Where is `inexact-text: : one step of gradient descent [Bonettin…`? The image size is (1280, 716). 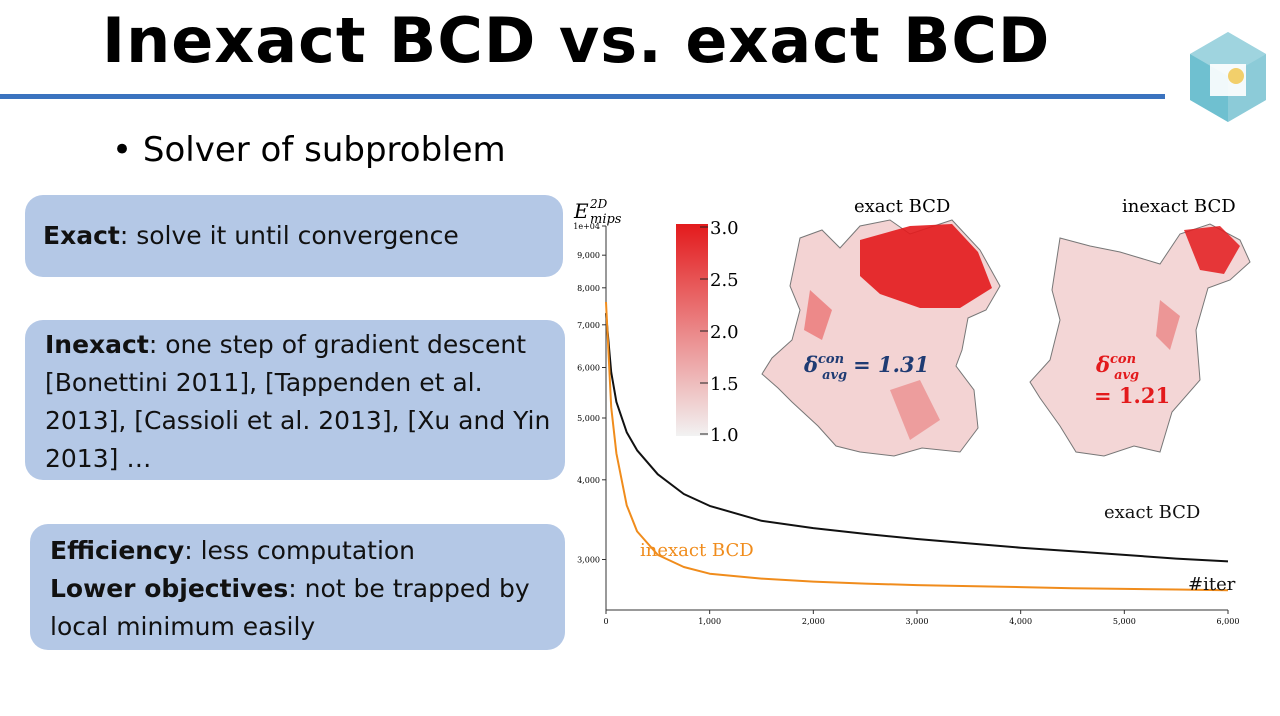
inexact-text: : one step of gradient descent [Bonettin… is located at coordinates (298, 401).